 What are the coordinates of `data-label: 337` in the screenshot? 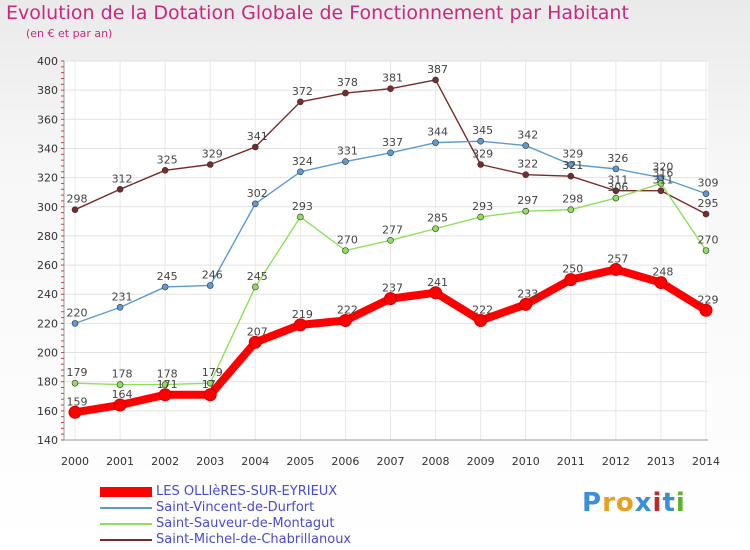 It's located at (392, 142).